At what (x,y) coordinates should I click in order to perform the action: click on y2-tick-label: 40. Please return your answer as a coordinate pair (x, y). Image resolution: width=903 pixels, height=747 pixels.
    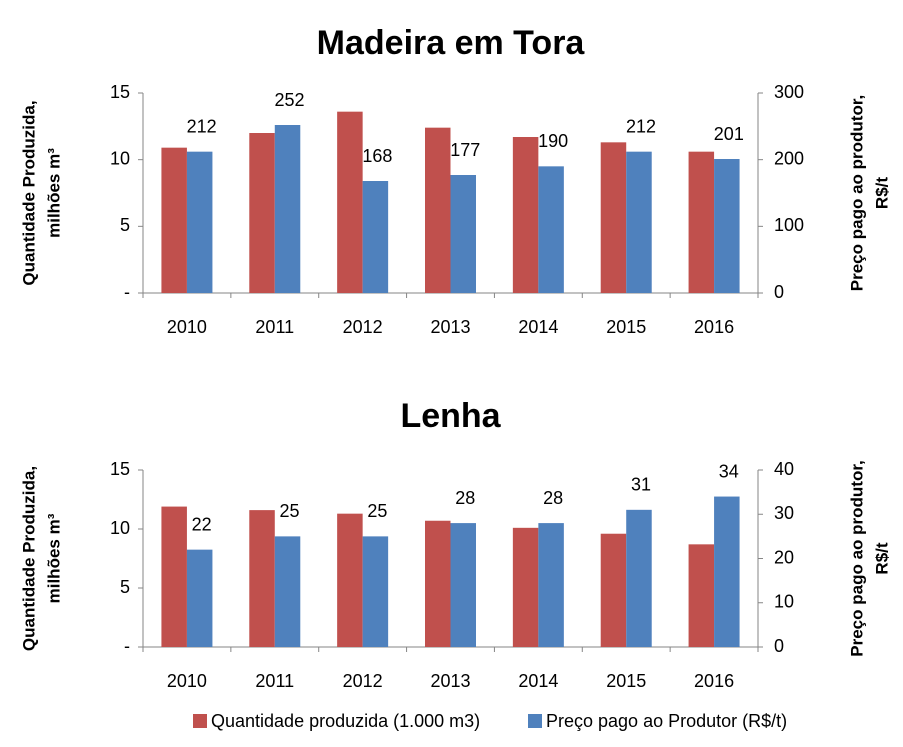
    Looking at the image, I should click on (784, 469).